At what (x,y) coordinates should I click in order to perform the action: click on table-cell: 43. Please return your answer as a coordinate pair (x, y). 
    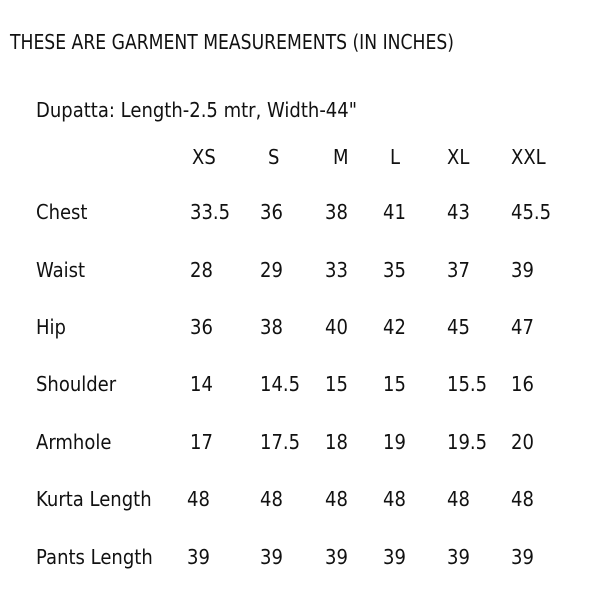
    Looking at the image, I should click on (458, 212).